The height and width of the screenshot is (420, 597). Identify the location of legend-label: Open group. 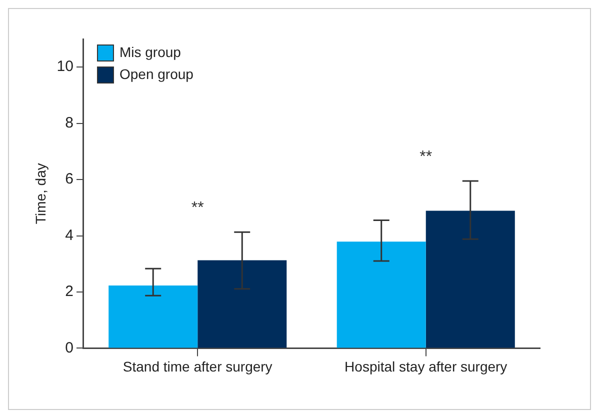
(156, 74).